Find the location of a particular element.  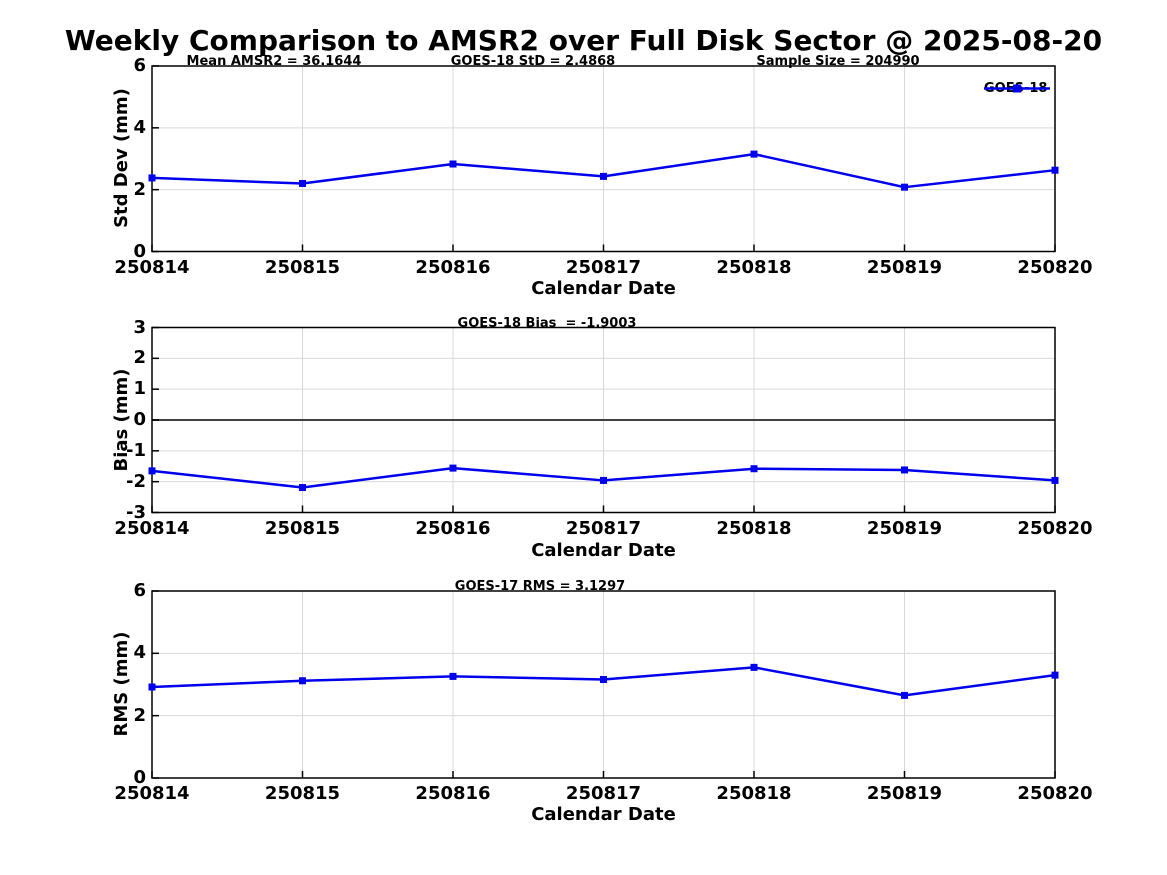

legend: GOES-18 is located at coordinates (1017, 88).